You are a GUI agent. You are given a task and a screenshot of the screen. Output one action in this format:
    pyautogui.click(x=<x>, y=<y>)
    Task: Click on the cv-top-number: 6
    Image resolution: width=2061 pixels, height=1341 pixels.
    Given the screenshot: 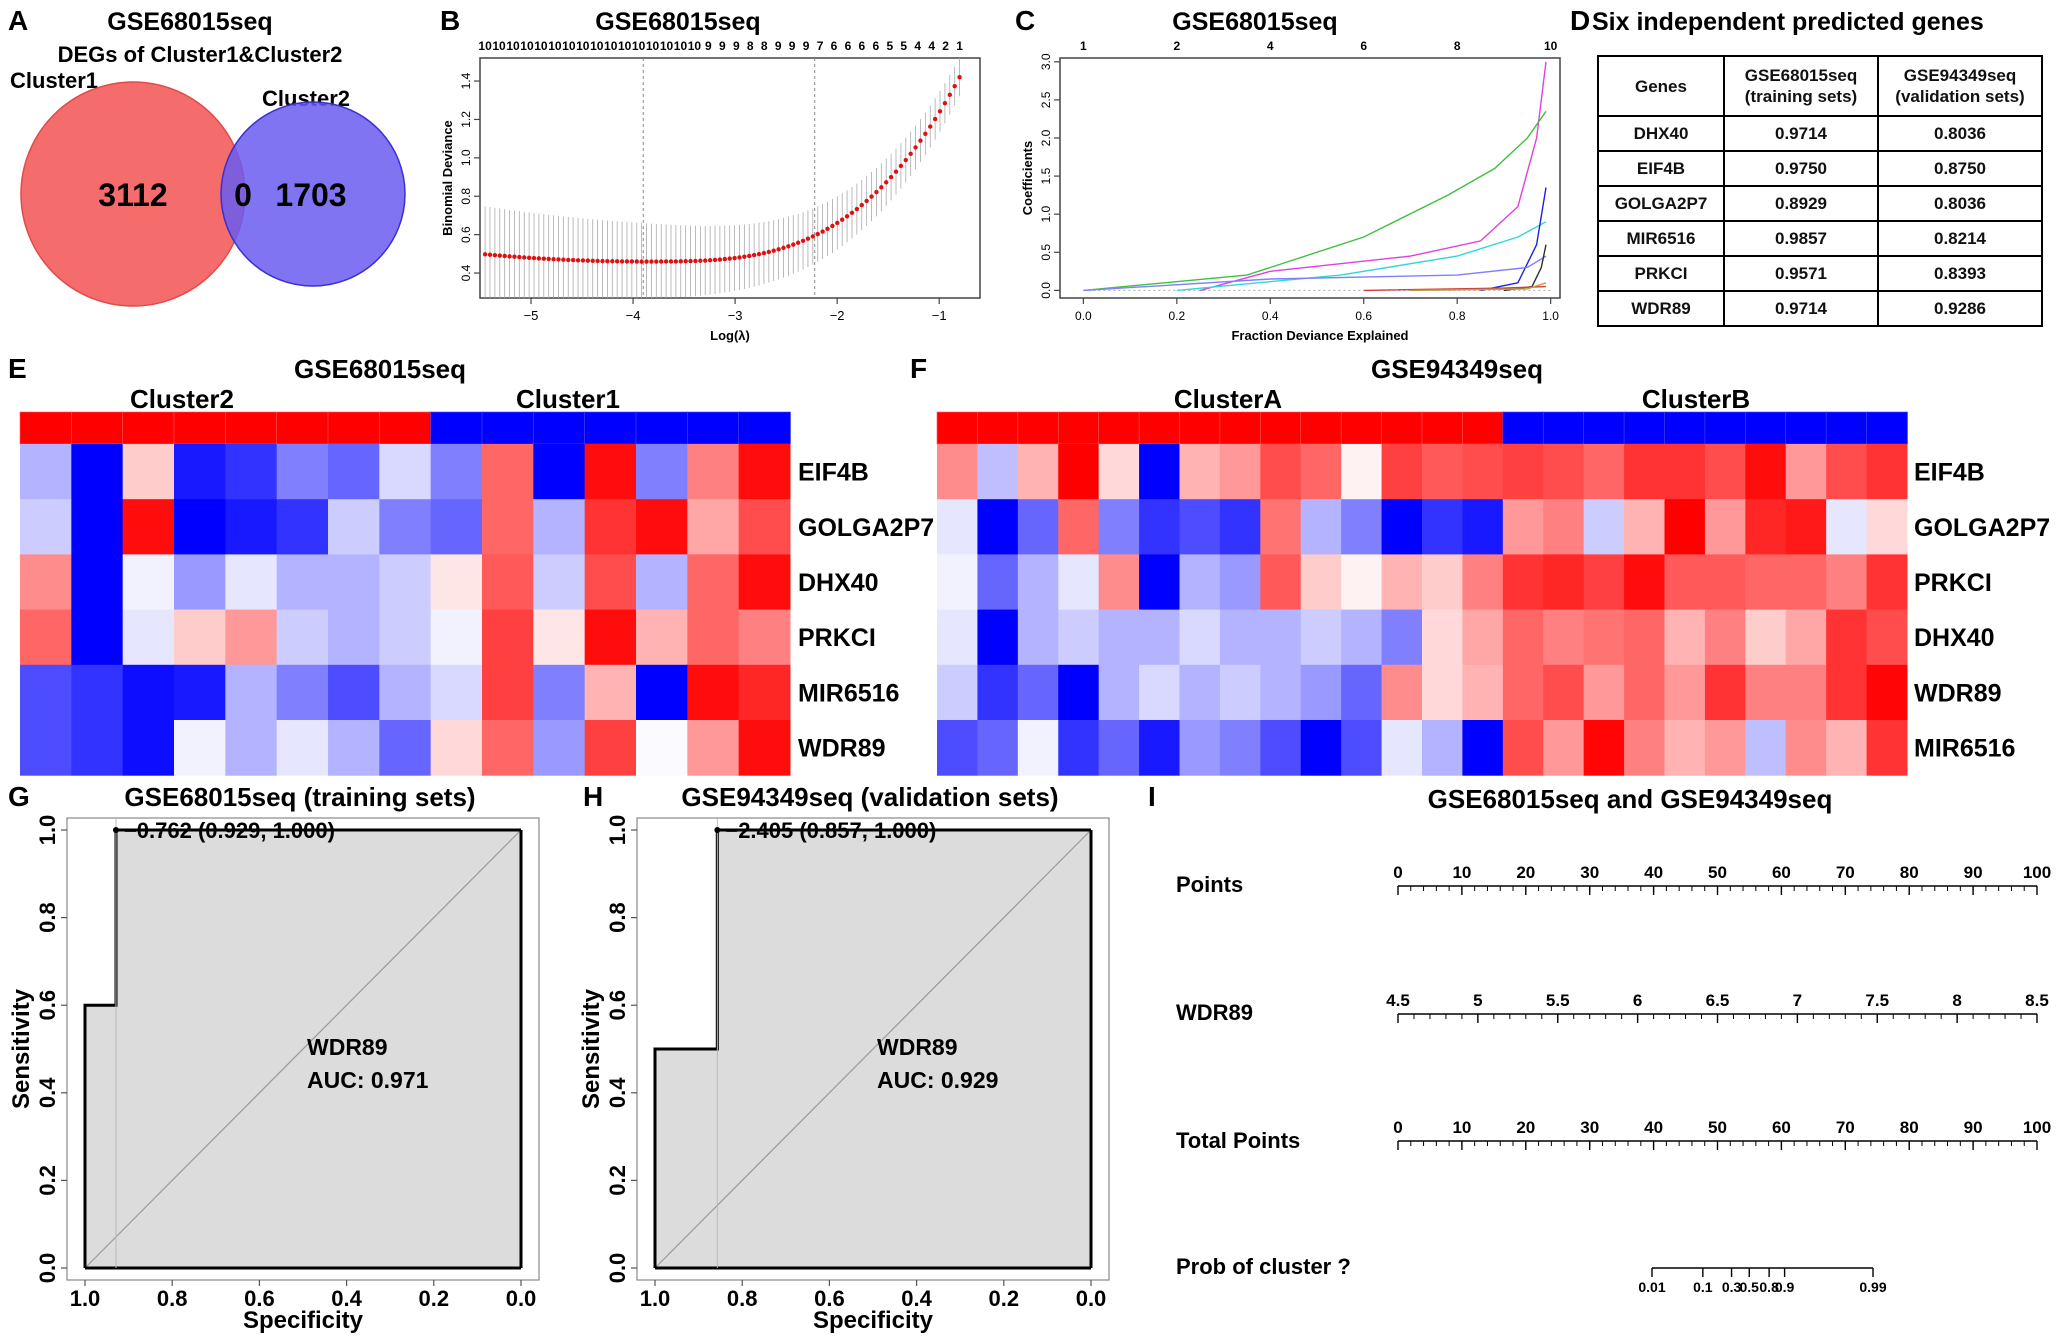 What is the action you would take?
    pyautogui.click(x=848, y=46)
    